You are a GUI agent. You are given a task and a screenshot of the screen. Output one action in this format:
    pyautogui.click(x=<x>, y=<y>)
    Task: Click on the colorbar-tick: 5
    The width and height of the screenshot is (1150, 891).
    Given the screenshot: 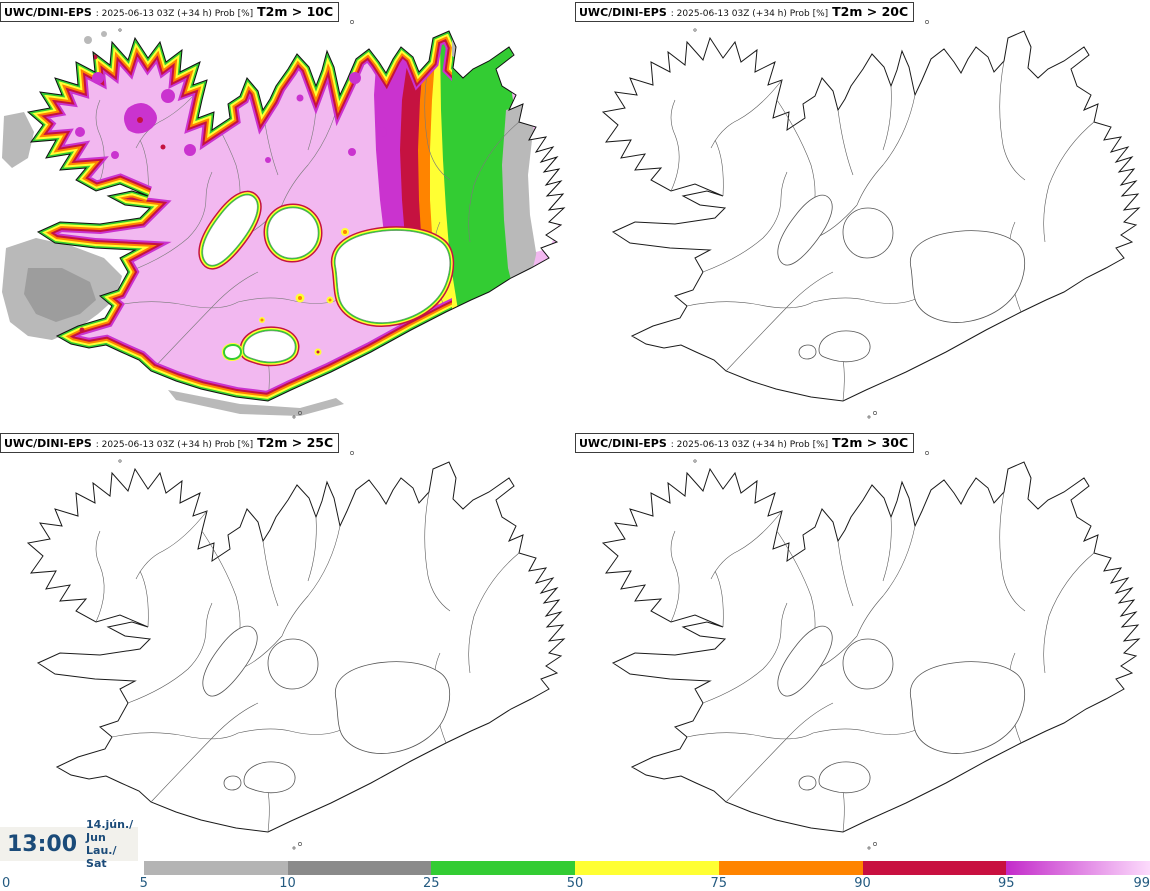 What is the action you would take?
    pyautogui.click(x=143, y=883)
    